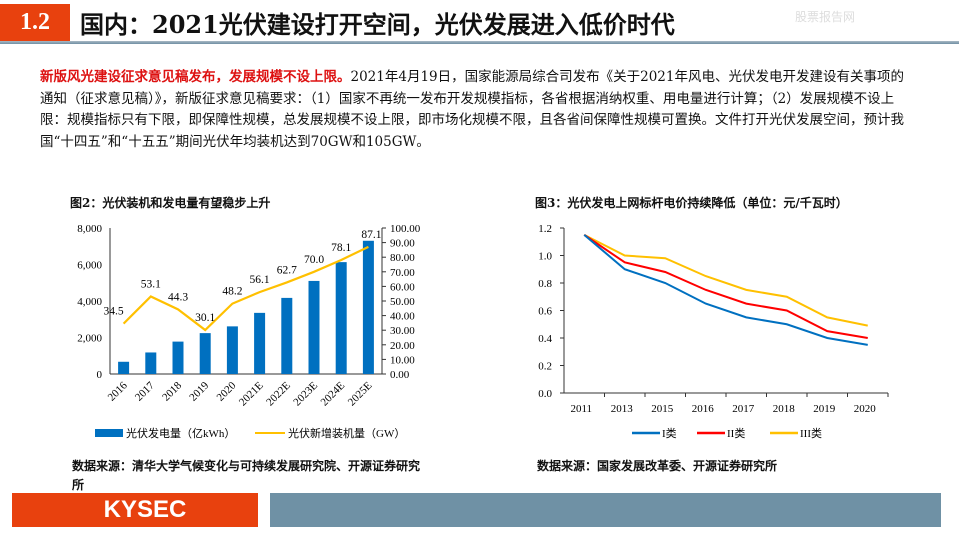  I want to click on x-tick-label: 2025E, so click(360, 393).